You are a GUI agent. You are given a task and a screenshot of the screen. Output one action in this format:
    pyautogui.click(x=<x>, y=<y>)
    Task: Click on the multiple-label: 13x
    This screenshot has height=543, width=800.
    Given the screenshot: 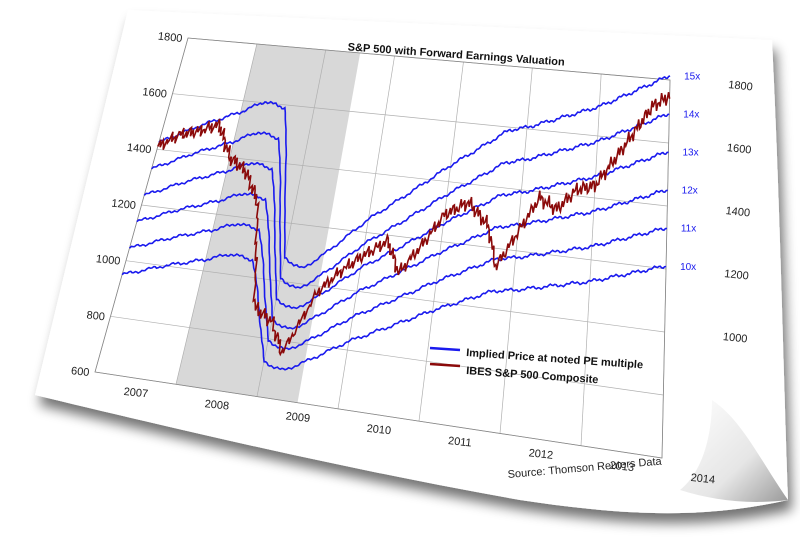 What is the action you would take?
    pyautogui.click(x=690, y=153)
    